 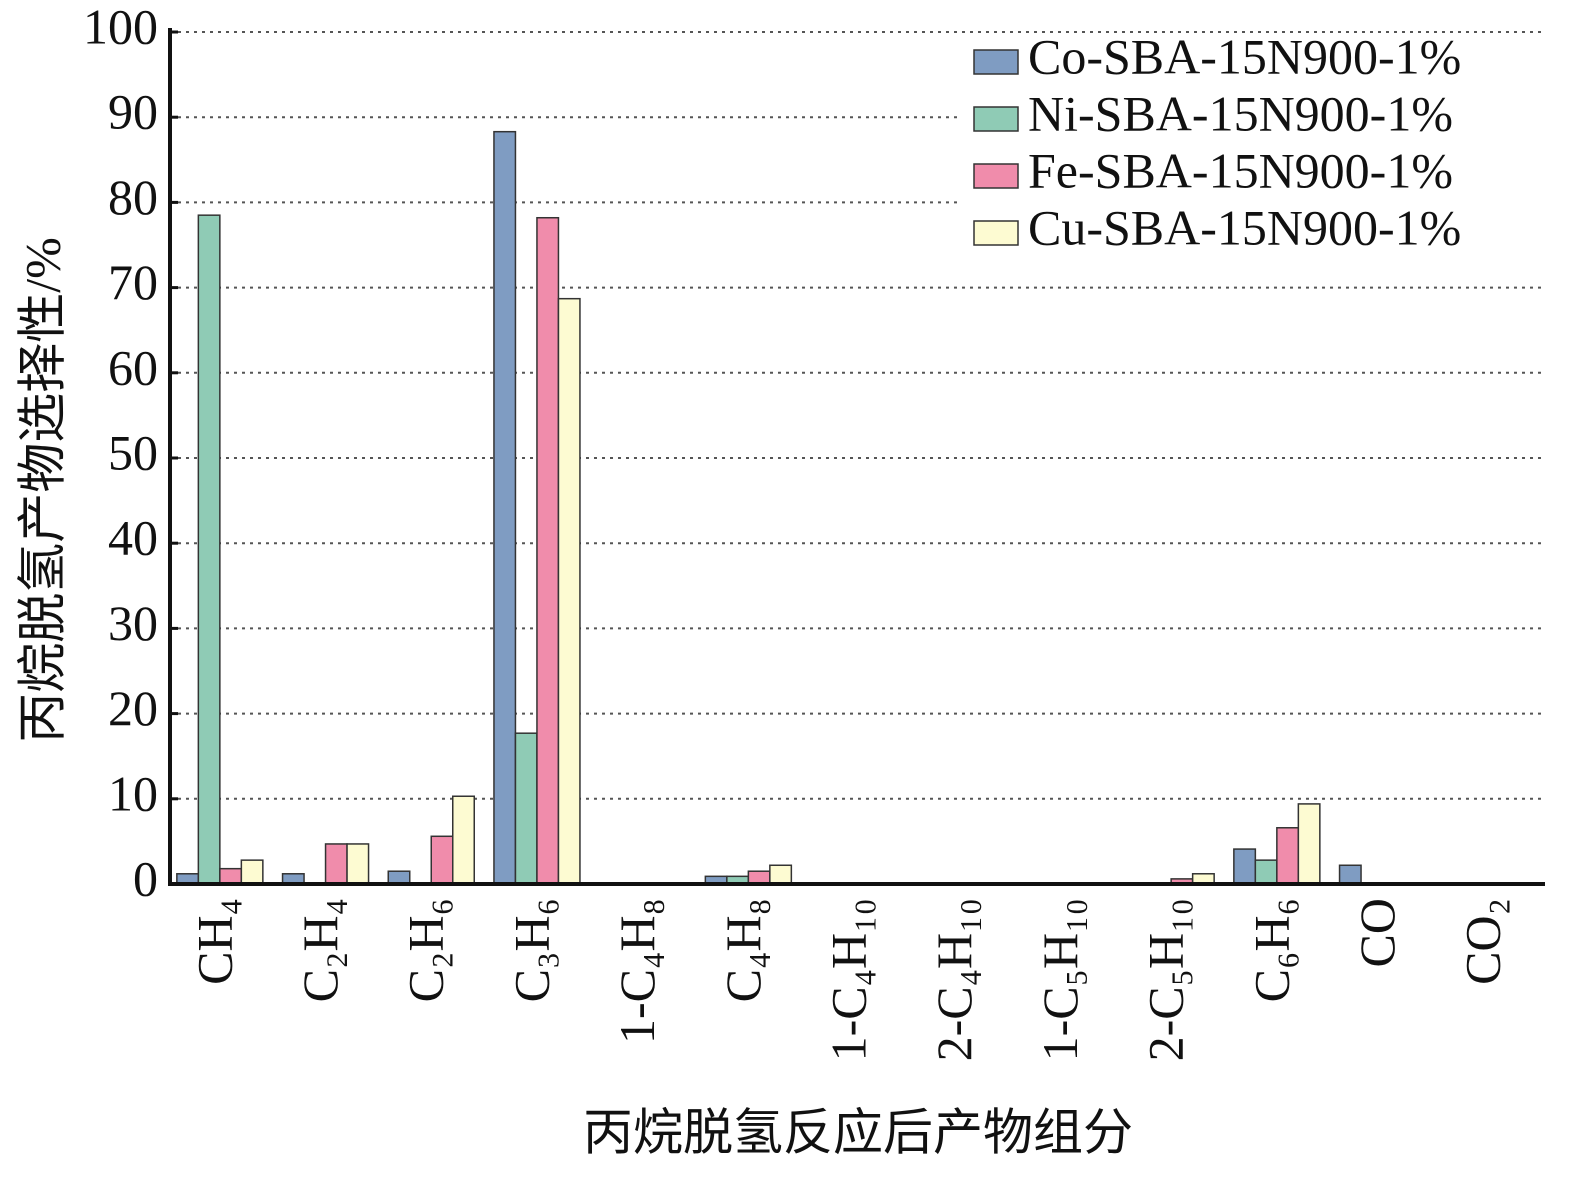 What do you see at coordinates (320, 950) in the screenshot?
I see `x-tick-label: C₂H₄` at bounding box center [320, 950].